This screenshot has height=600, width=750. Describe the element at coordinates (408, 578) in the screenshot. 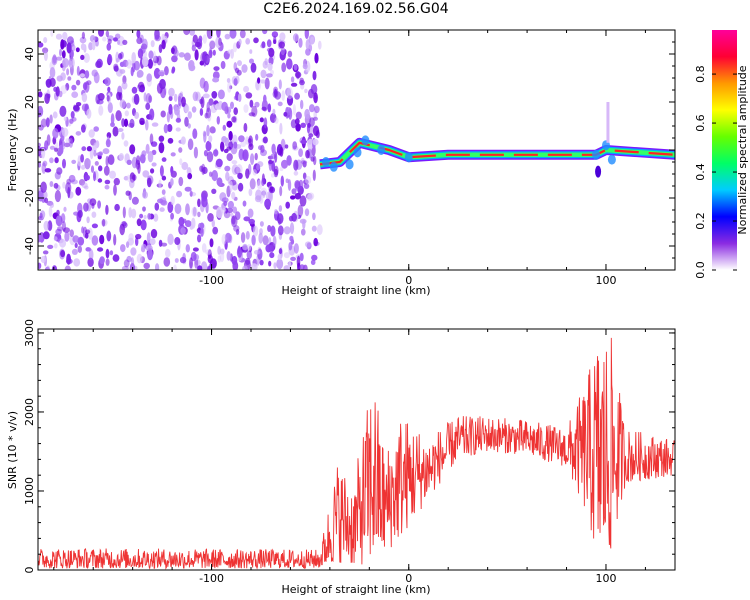

I see `x-tick-label: 0` at that location.